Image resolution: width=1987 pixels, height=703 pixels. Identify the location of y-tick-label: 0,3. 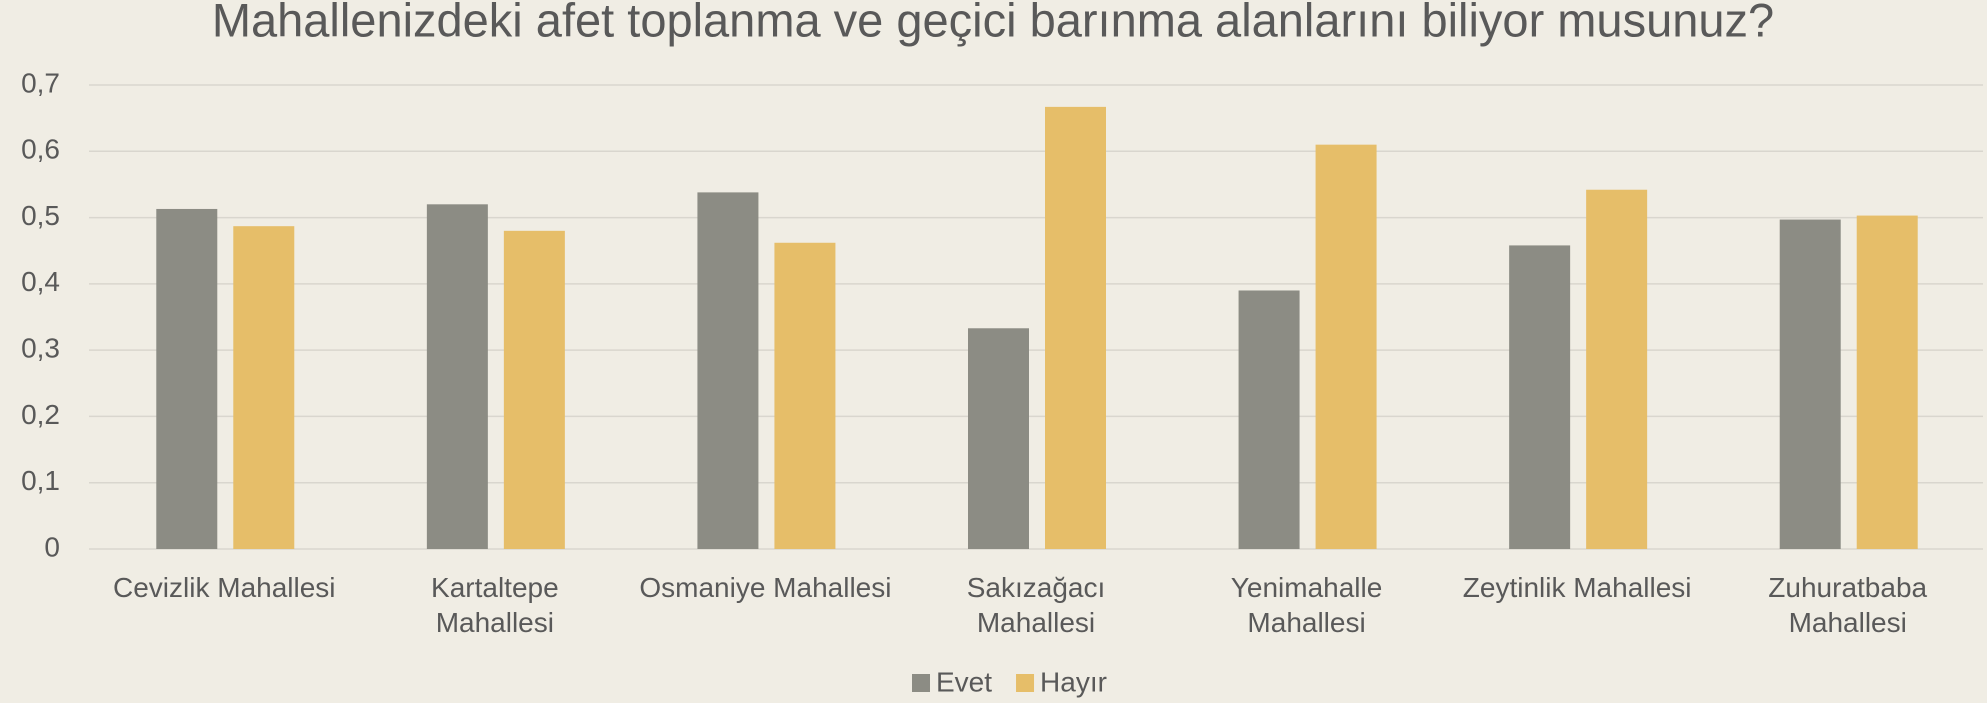
(40, 348).